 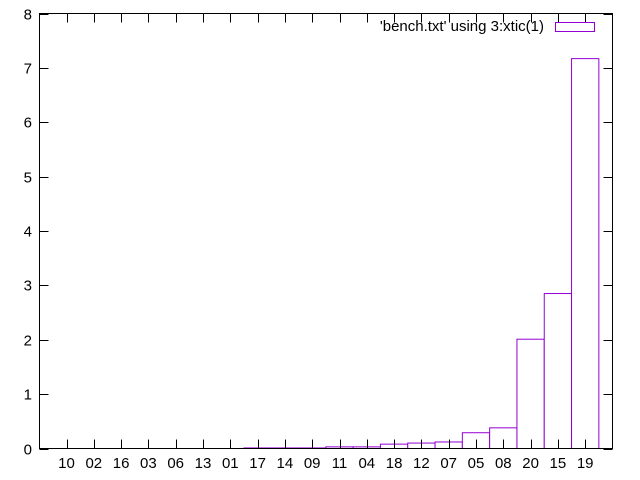 What do you see at coordinates (448, 463) in the screenshot?
I see `x-tick-label: 07` at bounding box center [448, 463].